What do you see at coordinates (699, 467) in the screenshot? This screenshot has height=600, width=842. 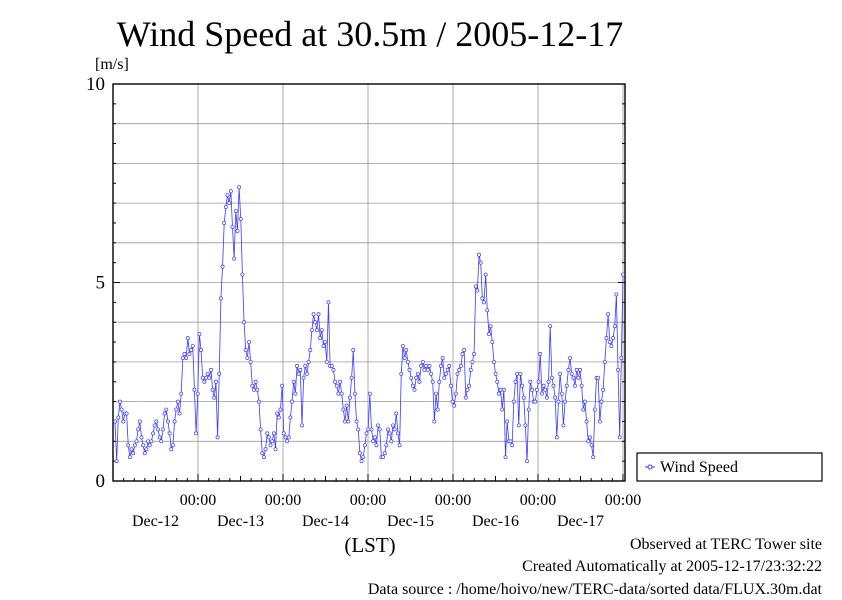 I see `legend-label-wind-speed: Wind Speed` at bounding box center [699, 467].